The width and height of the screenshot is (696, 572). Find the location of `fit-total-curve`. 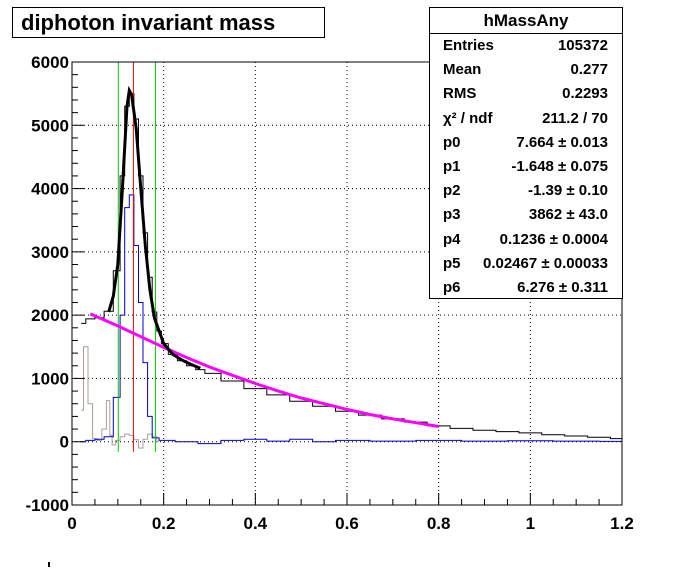

fit-total-curve is located at coordinates (154, 227).